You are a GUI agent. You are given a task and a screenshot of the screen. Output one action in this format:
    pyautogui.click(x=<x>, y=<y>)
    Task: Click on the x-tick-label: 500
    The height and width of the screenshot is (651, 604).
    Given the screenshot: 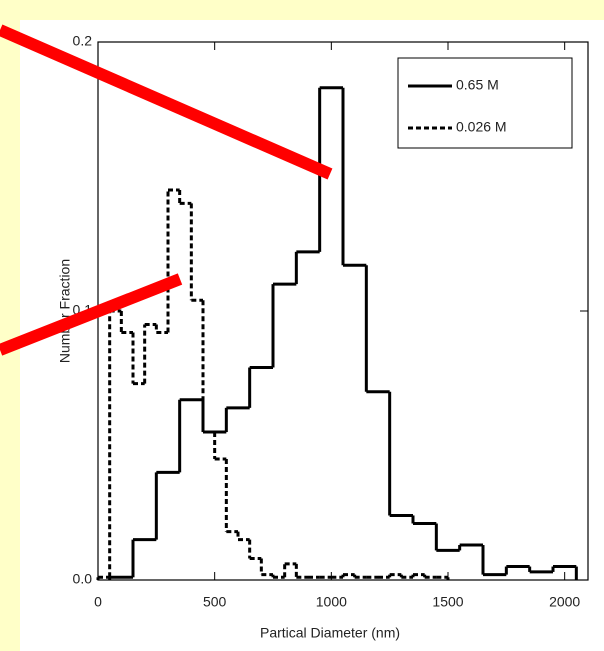 What is the action you would take?
    pyautogui.click(x=215, y=602)
    